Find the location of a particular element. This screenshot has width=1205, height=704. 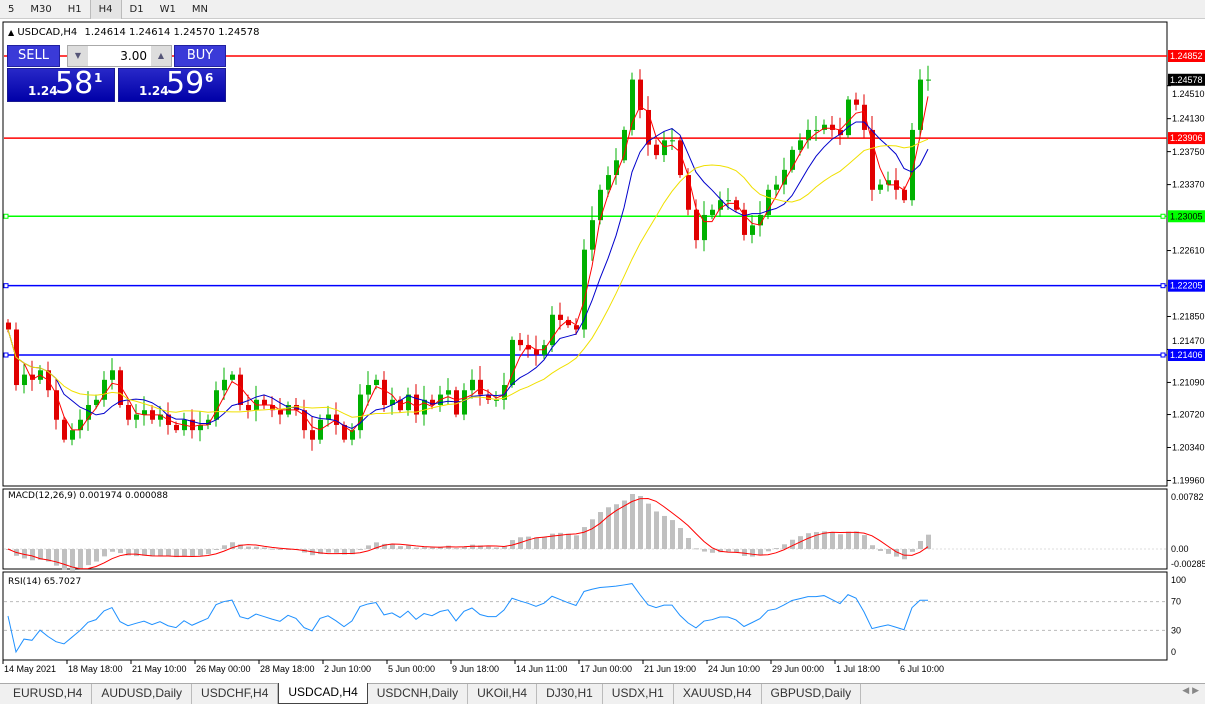

time-label: 29 Jun 00:00 is located at coordinates (798, 669).